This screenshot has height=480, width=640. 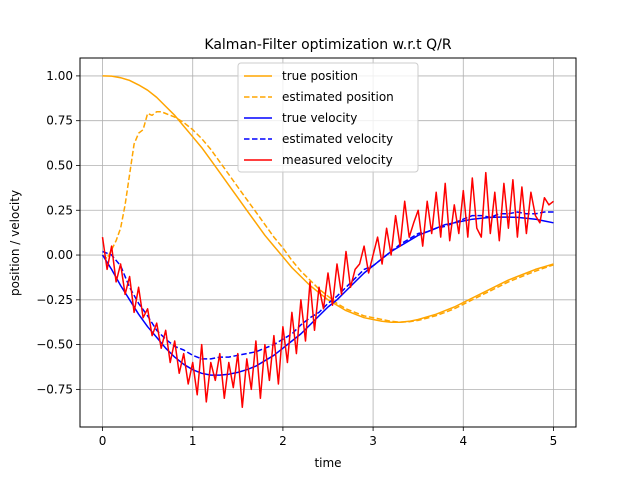 I want to click on y-axis: −0.75 −0.50 −0.25 0.00 0.25 0.50 0.75 1.00, so click(x=58, y=232).